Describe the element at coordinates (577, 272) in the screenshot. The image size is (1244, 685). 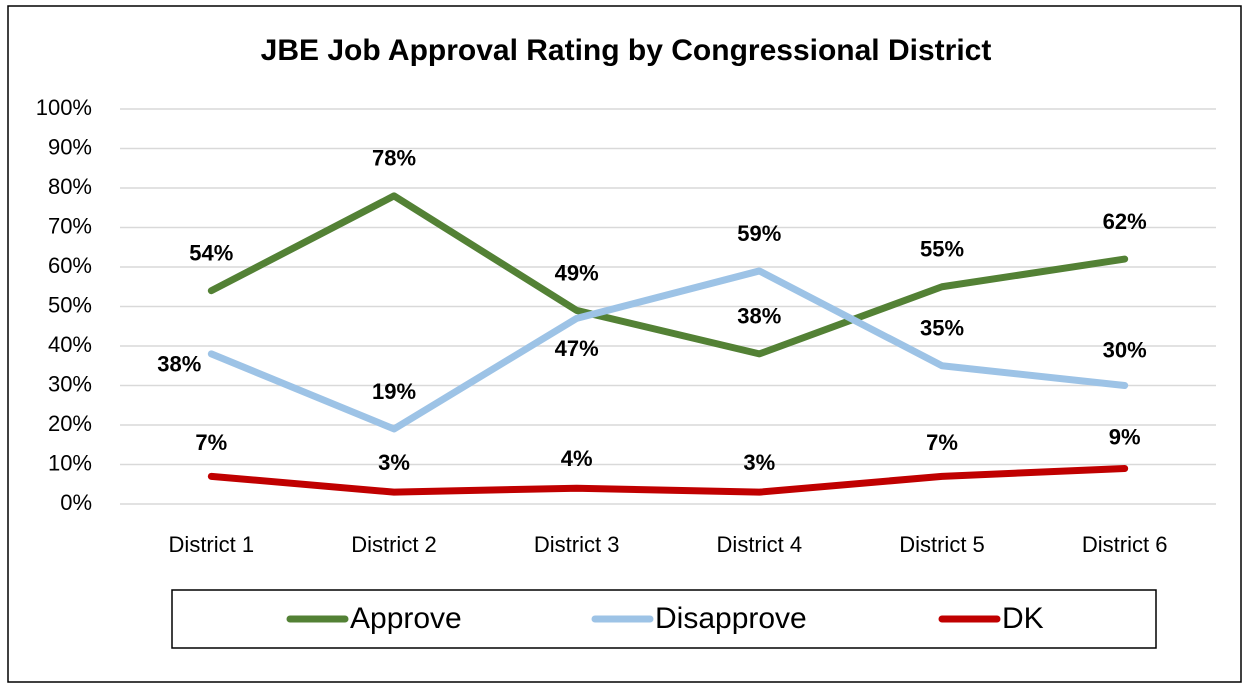
I see `data-label: 49%` at that location.